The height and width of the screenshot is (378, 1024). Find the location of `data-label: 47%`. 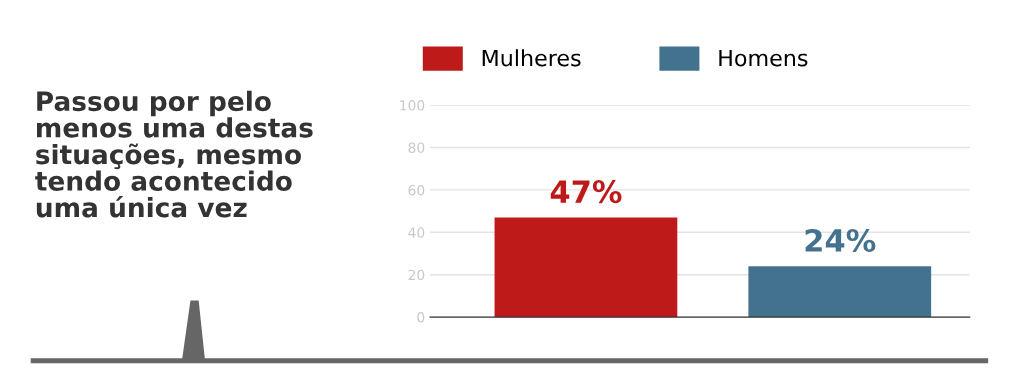

data-label: 47% is located at coordinates (586, 192).